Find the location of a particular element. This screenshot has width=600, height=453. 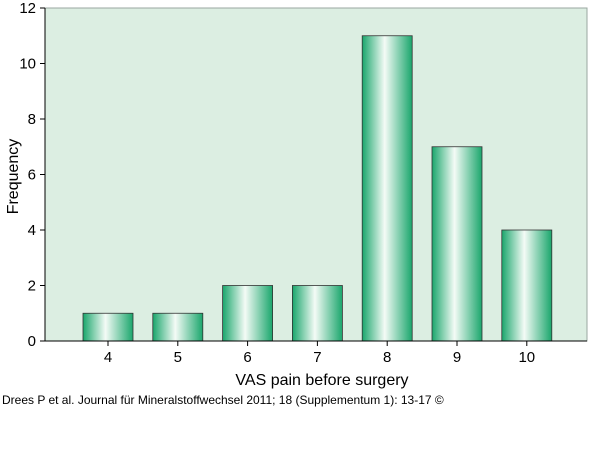

x-tick-label: 7 is located at coordinates (317, 357).